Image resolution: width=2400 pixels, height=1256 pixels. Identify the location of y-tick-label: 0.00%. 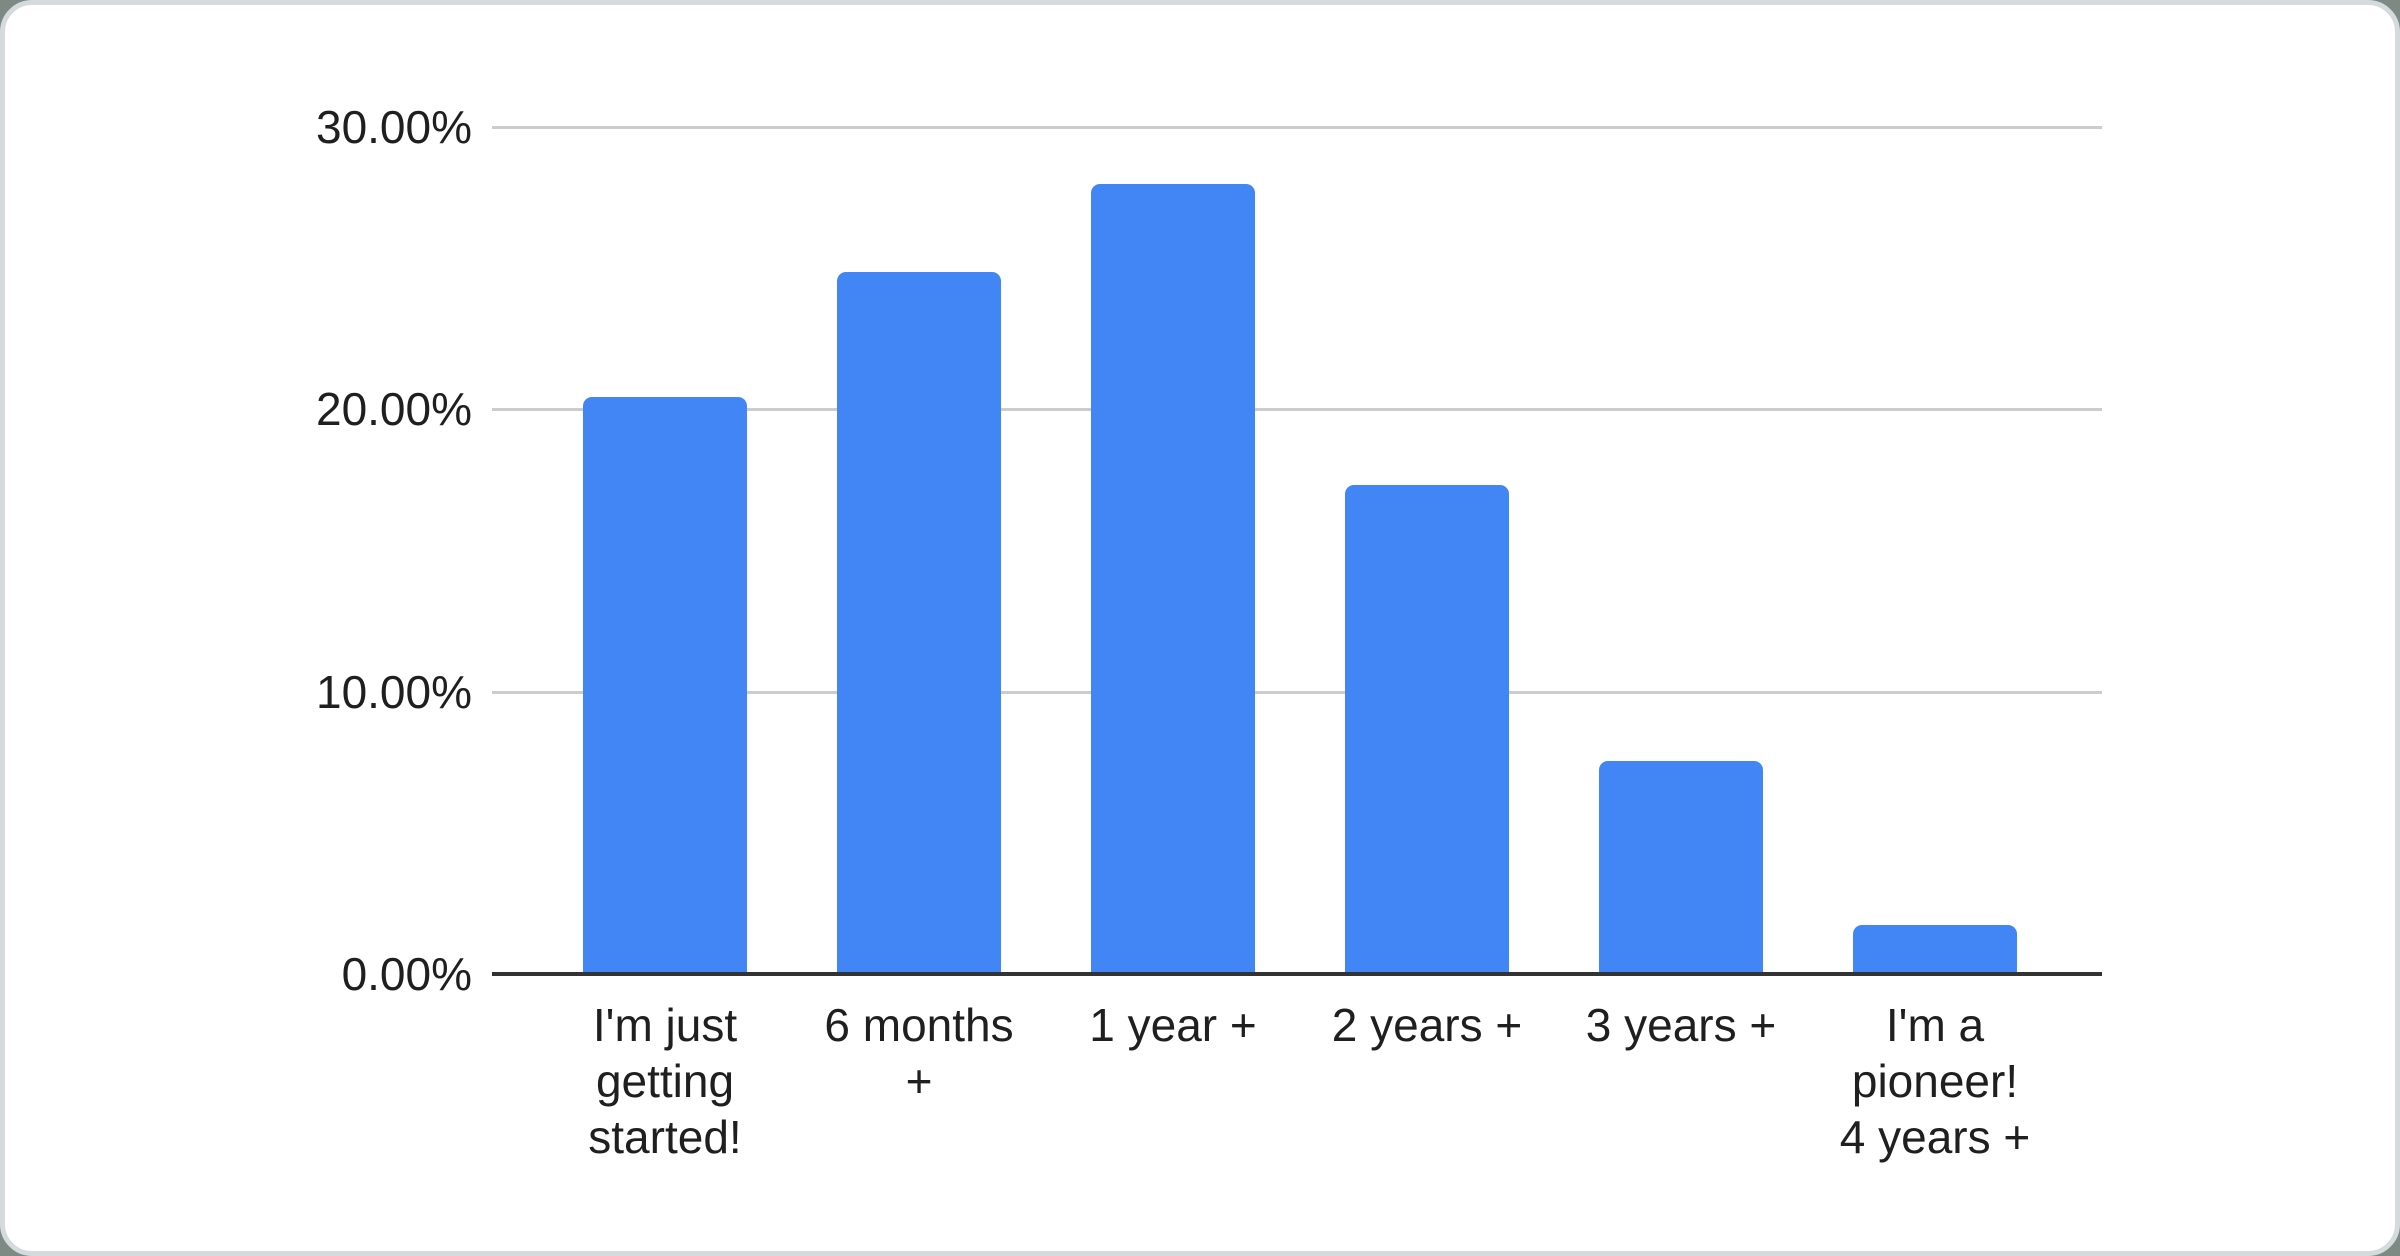
(406, 974).